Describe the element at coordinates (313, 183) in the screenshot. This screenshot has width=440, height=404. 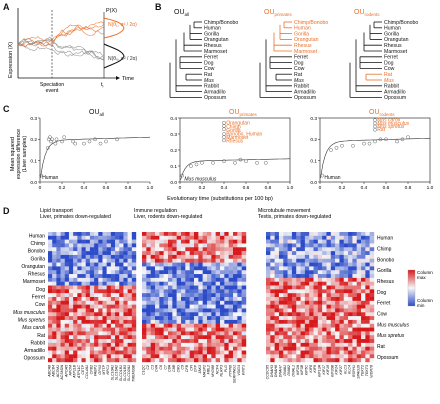
I see `c-ytick-label: 0.0` at that location.